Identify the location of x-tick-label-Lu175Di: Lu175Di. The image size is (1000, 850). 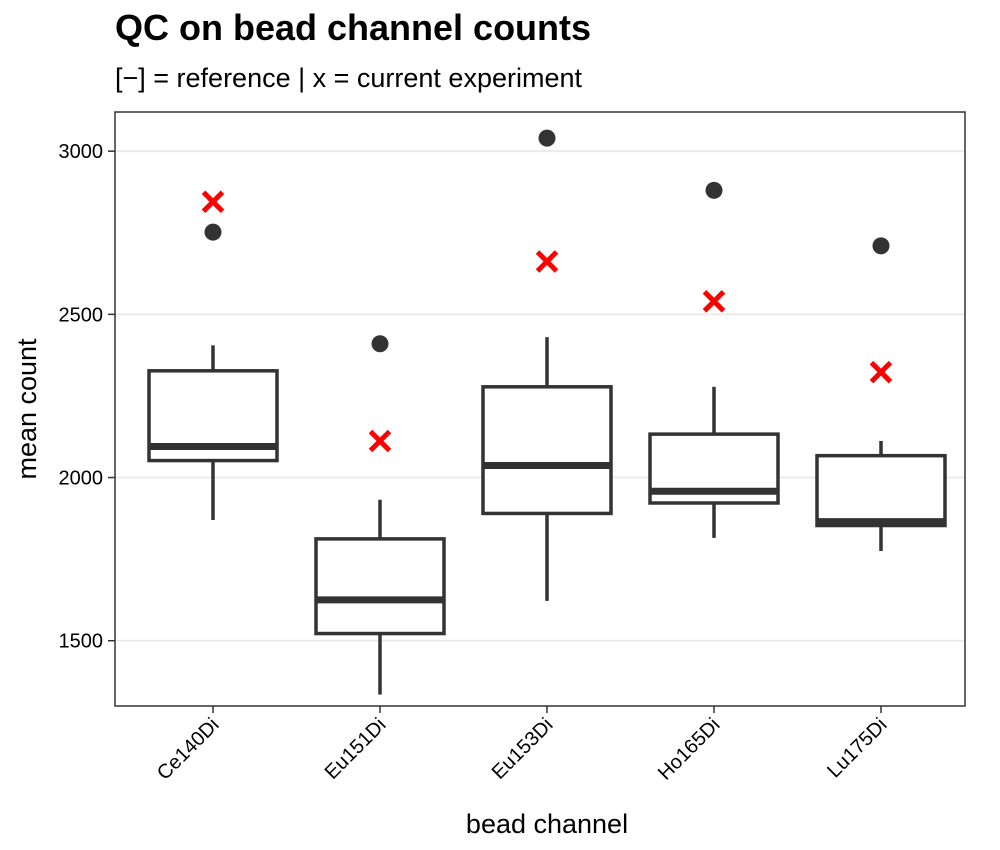
(857, 748).